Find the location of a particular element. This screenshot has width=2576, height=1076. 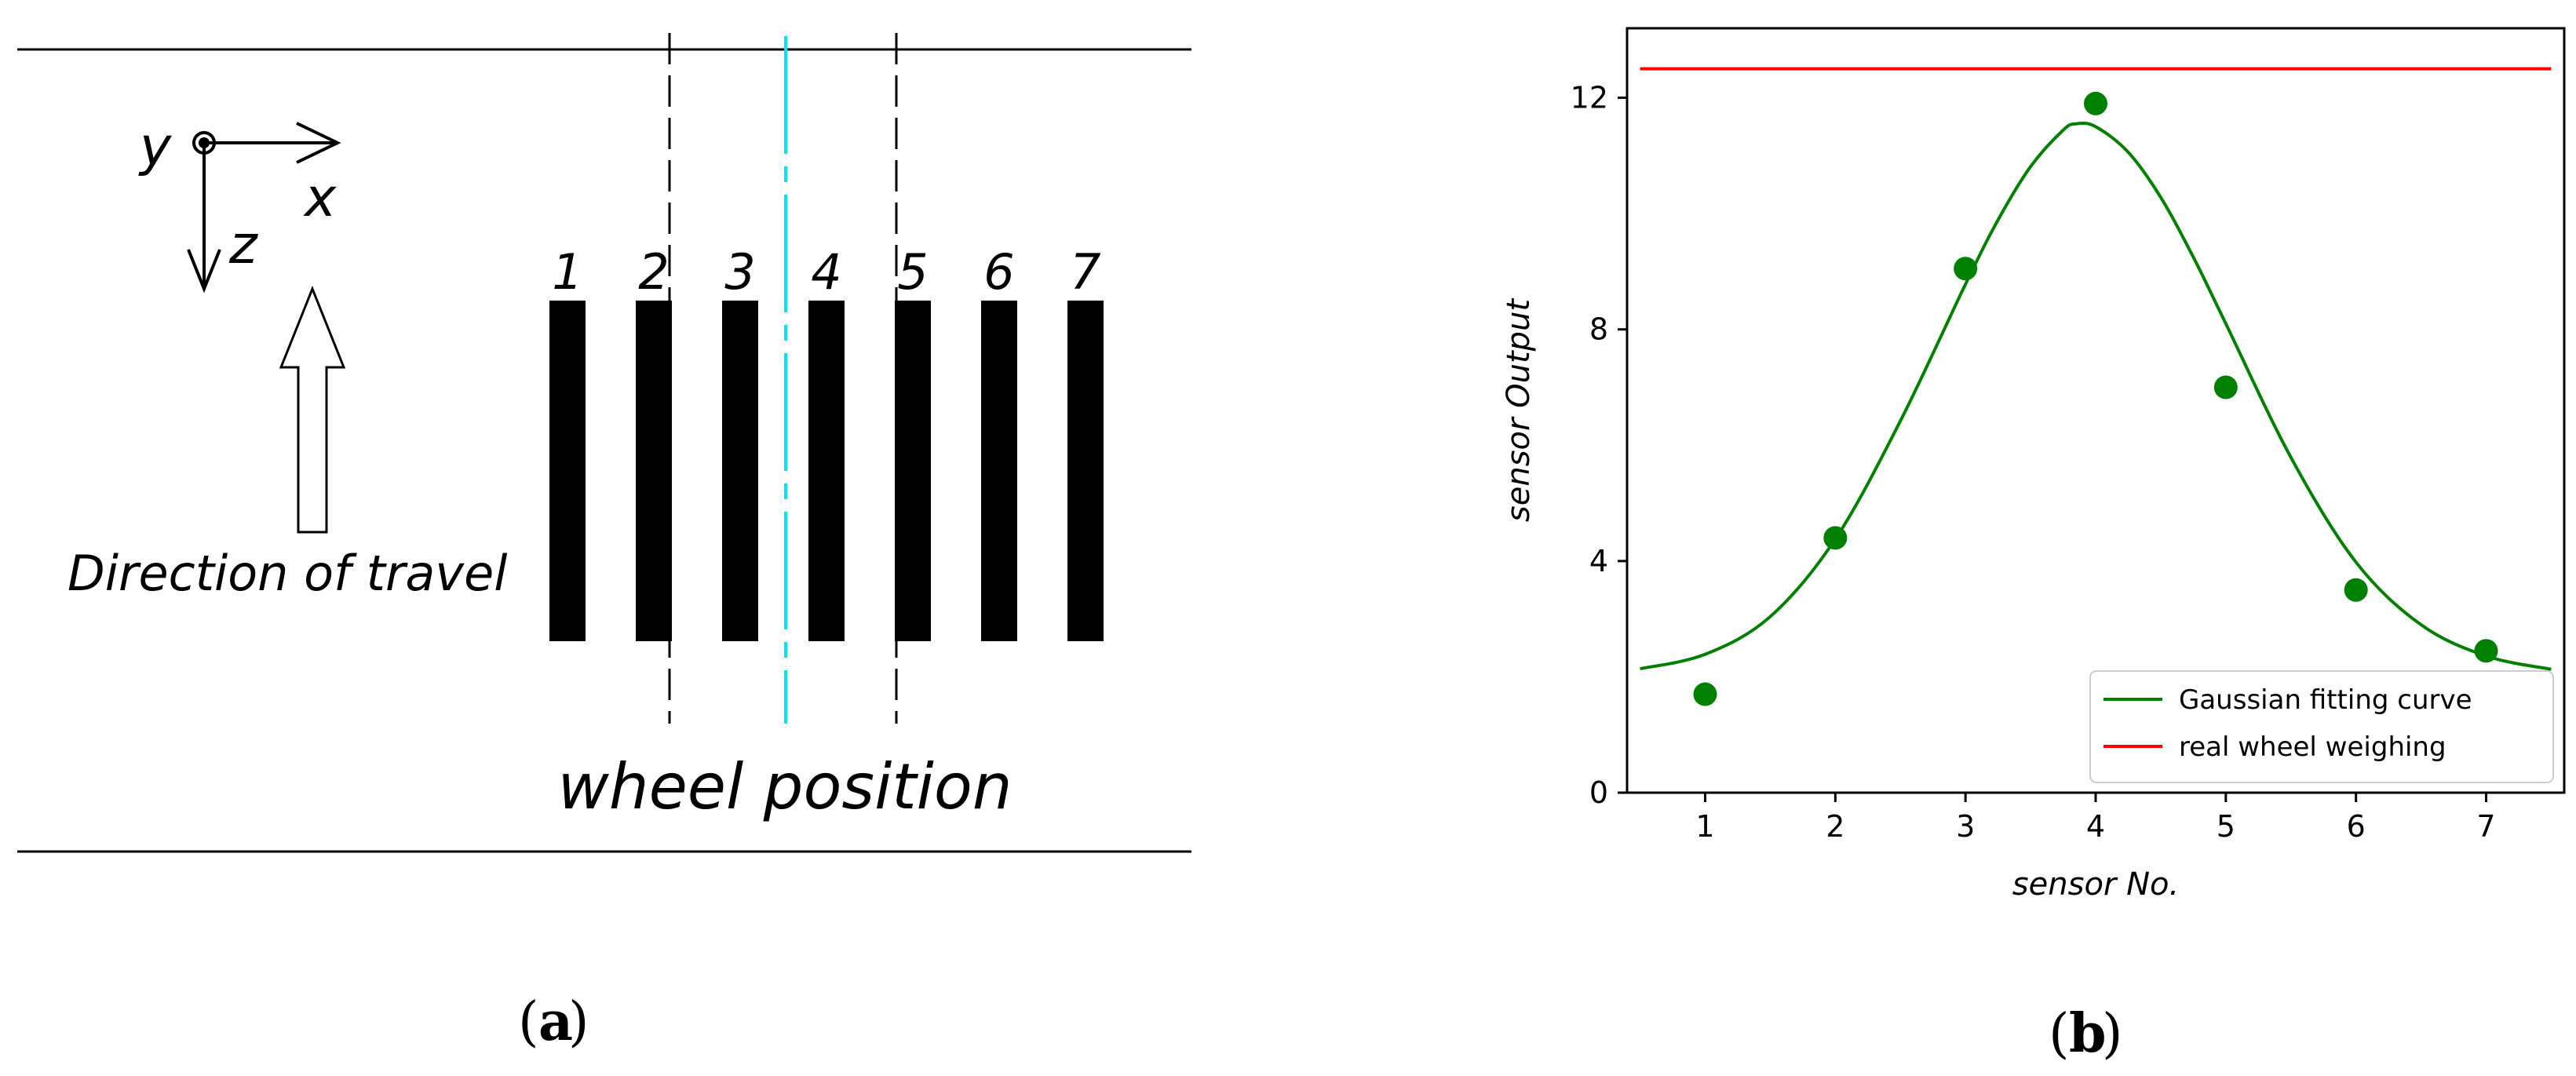

caption-b-close: ) is located at coordinates (2112, 1034).